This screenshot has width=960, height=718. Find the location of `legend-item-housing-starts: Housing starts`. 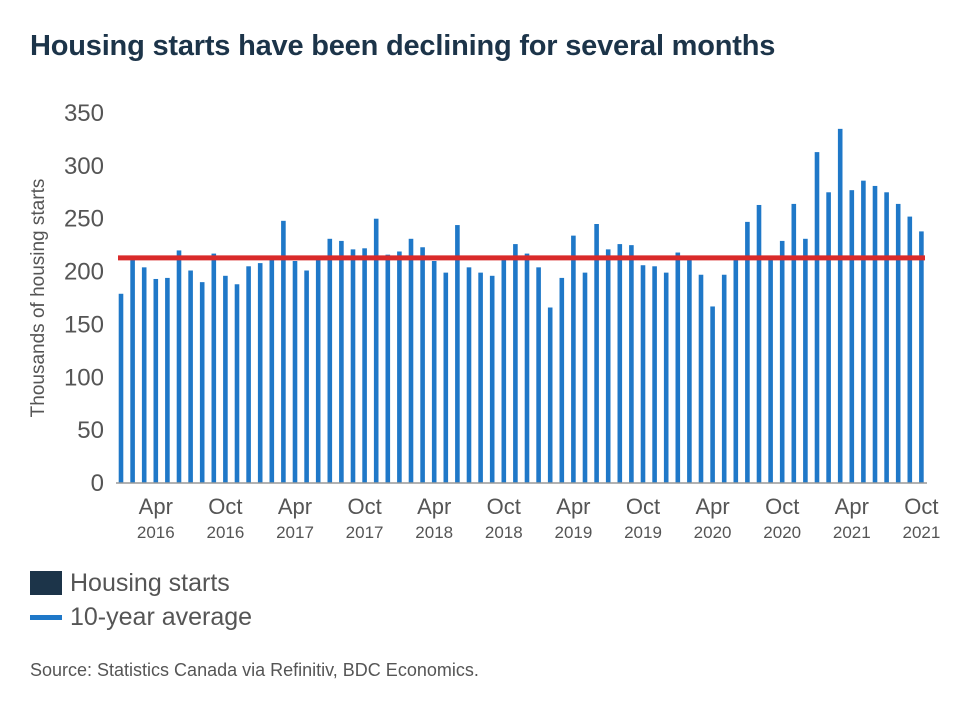

legend-item-housing-starts: Housing starts is located at coordinates (141, 583).